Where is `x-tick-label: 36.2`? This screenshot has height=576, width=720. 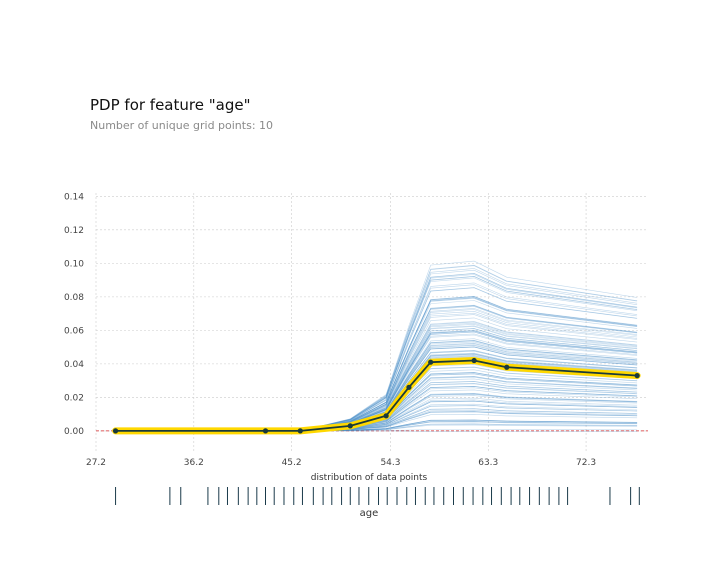
x-tick-label: 36.2 is located at coordinates (194, 463).